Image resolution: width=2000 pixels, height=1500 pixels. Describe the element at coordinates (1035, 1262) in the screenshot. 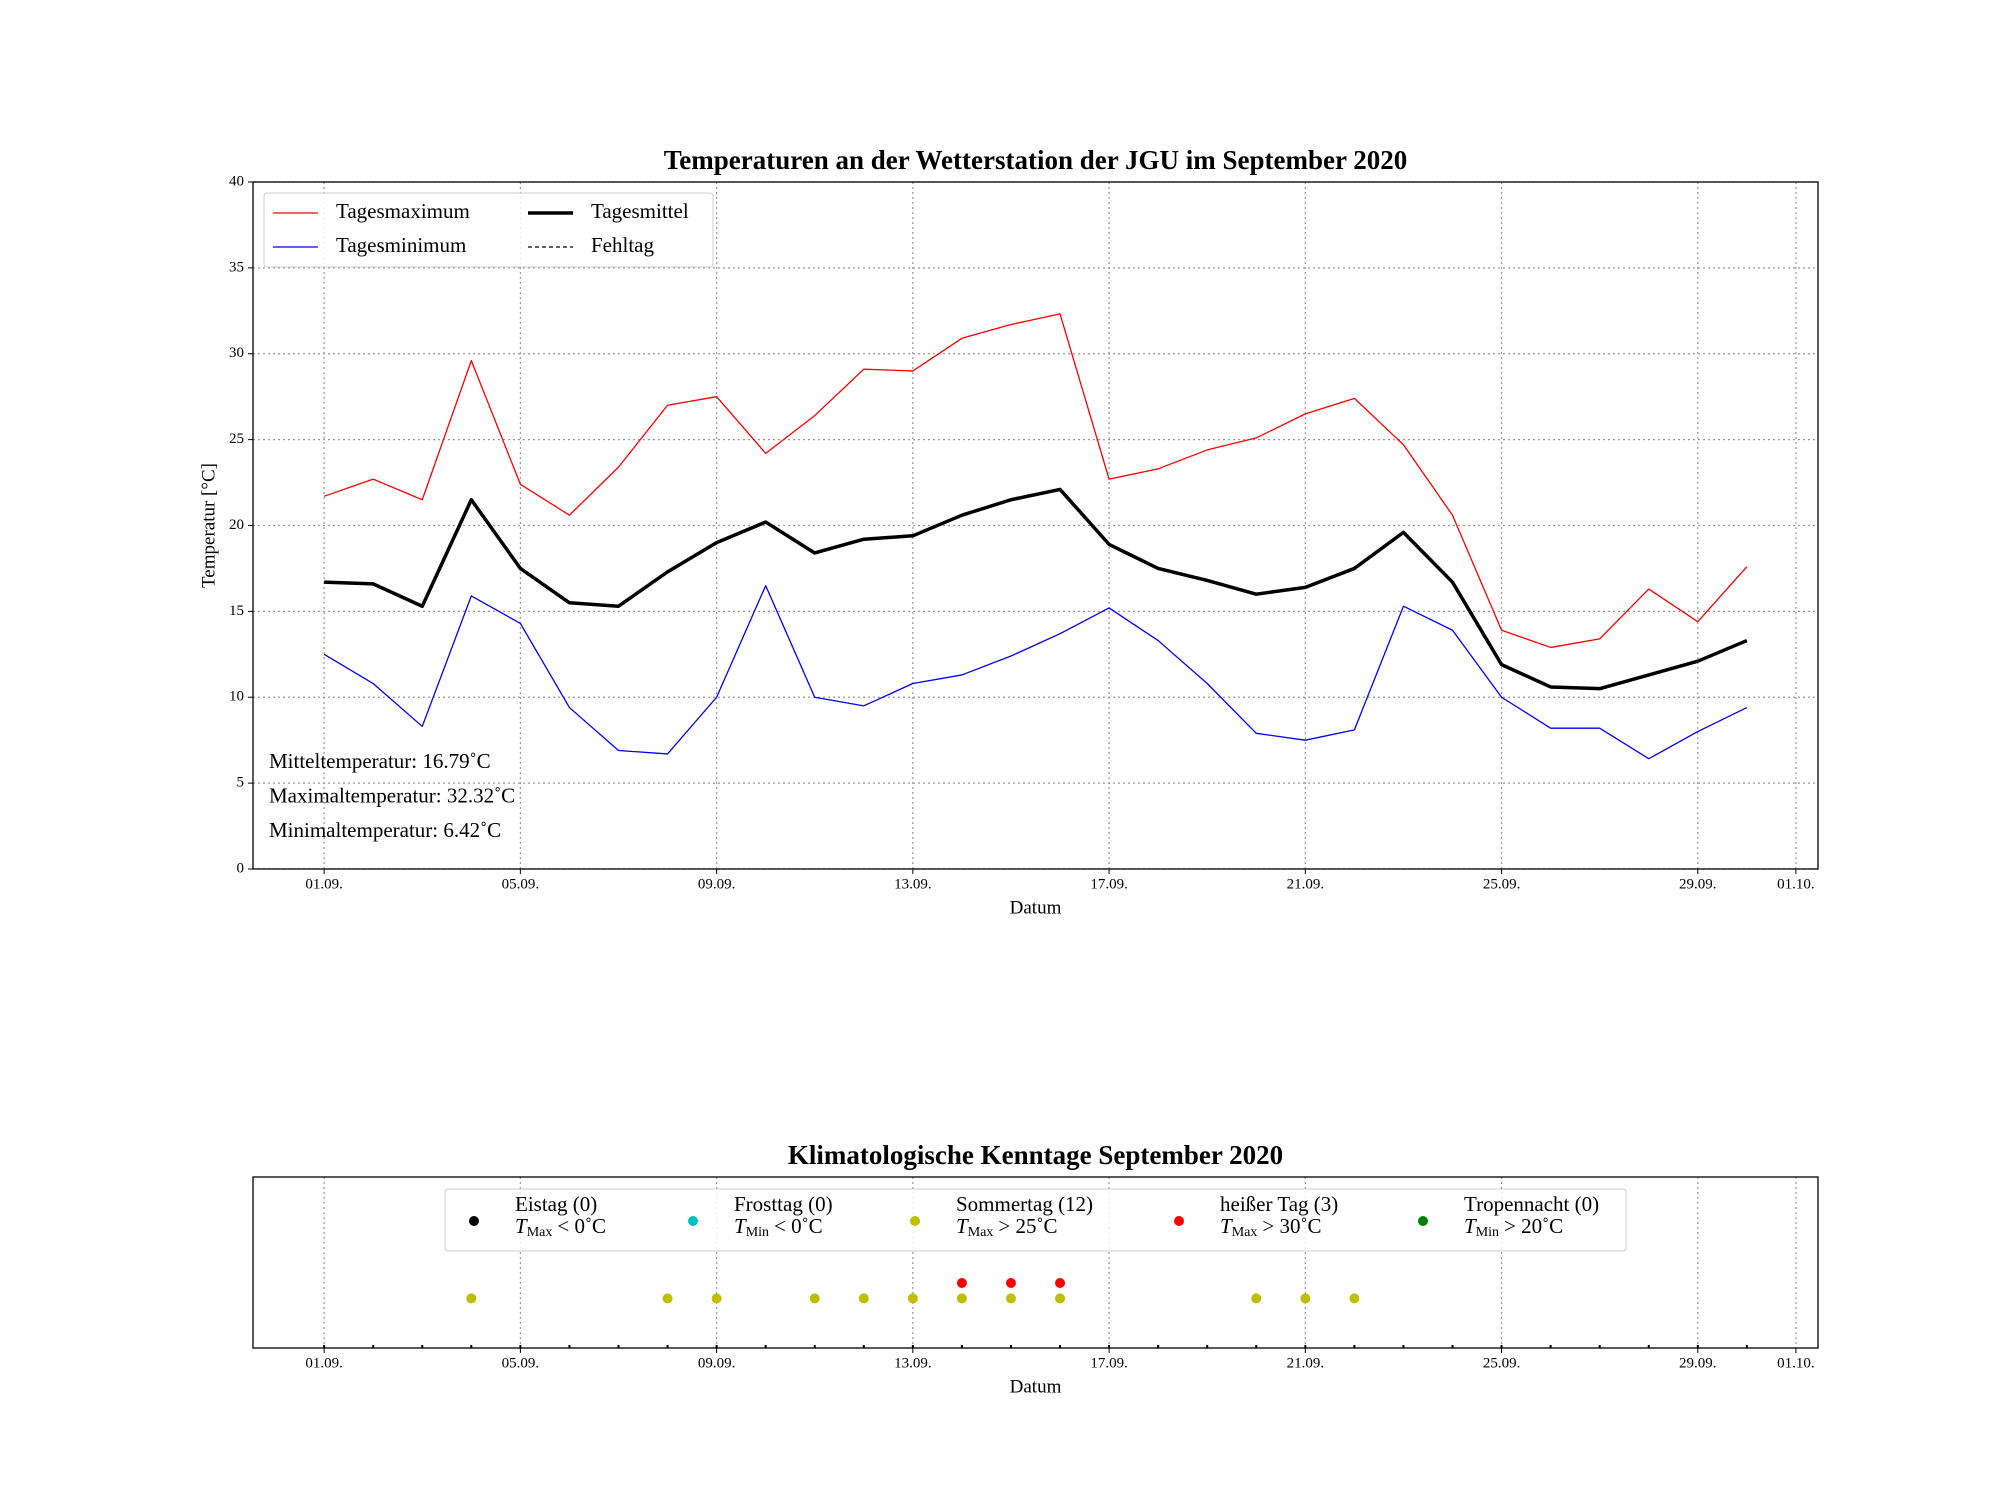

I see `axes-frame` at that location.